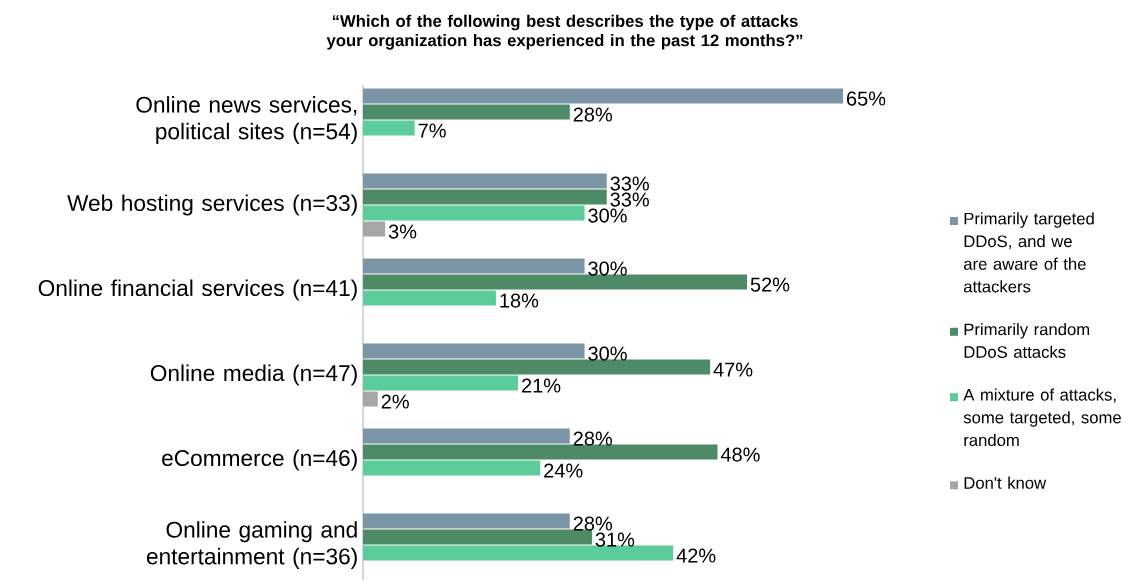 This screenshot has height=582, width=1130. What do you see at coordinates (1027, 340) in the screenshot?
I see `legend-label: Primarily random DDoS attacks` at bounding box center [1027, 340].